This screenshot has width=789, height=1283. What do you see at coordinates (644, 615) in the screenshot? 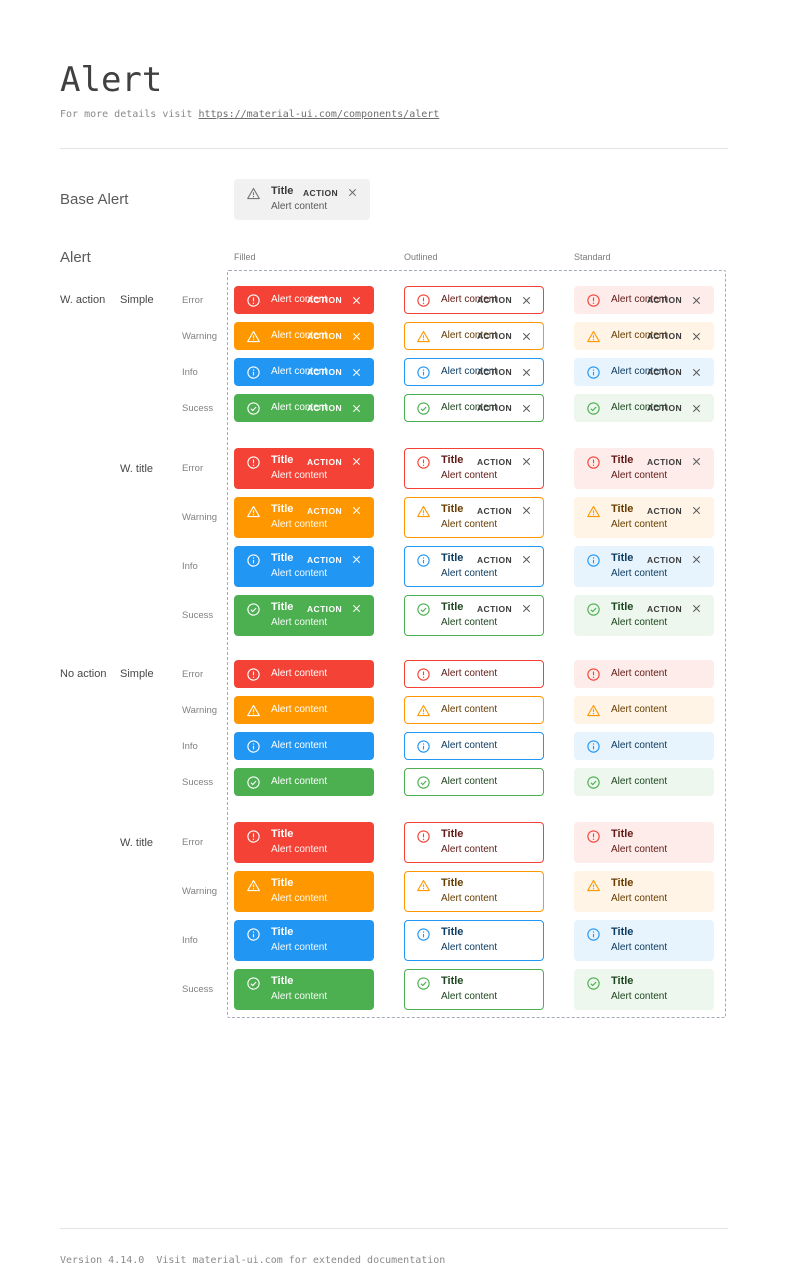
I see `alert-standard-success: Title Alert content ACTION` at bounding box center [644, 615].